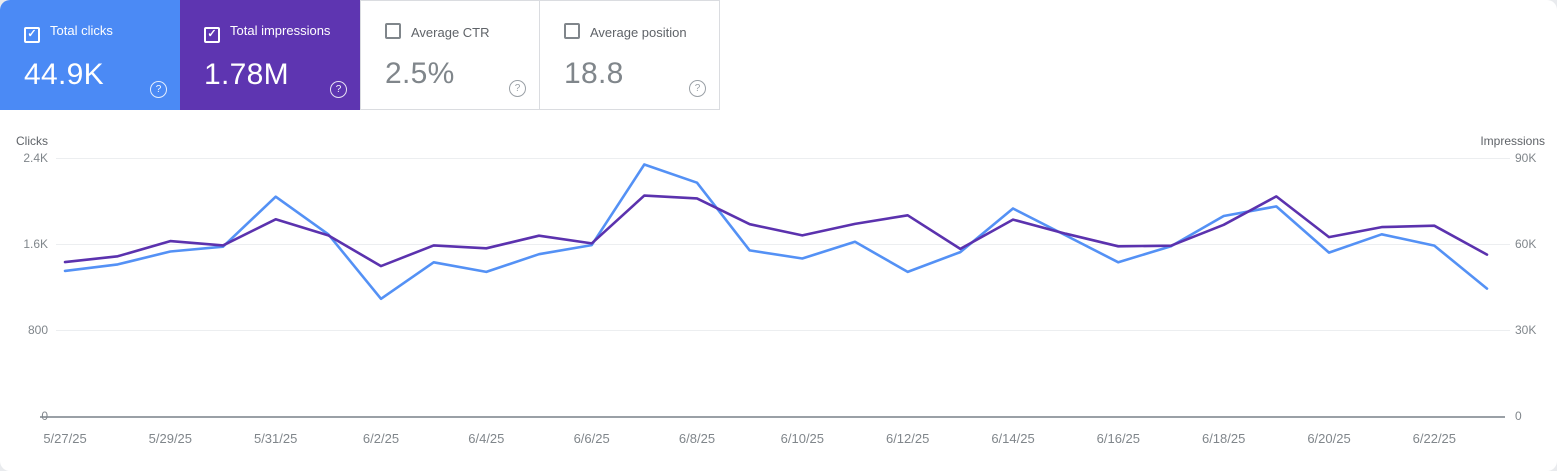 This screenshot has height=471, width=1557. Describe the element at coordinates (170, 438) in the screenshot. I see `x-axis-tick: 5/29/25` at that location.